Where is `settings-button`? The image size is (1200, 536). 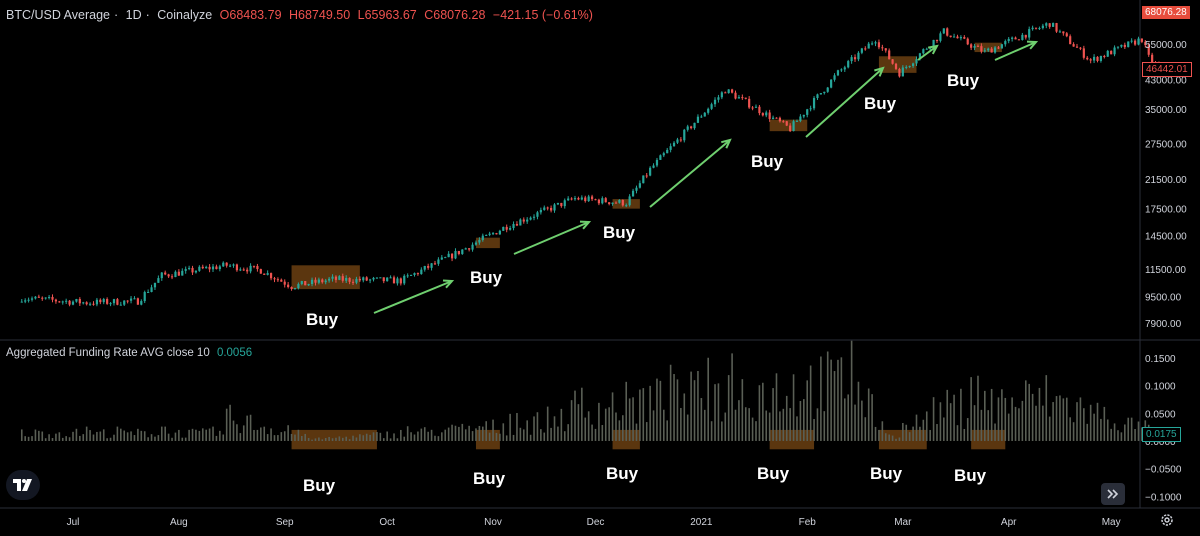
settings-button is located at coordinates (1167, 520).